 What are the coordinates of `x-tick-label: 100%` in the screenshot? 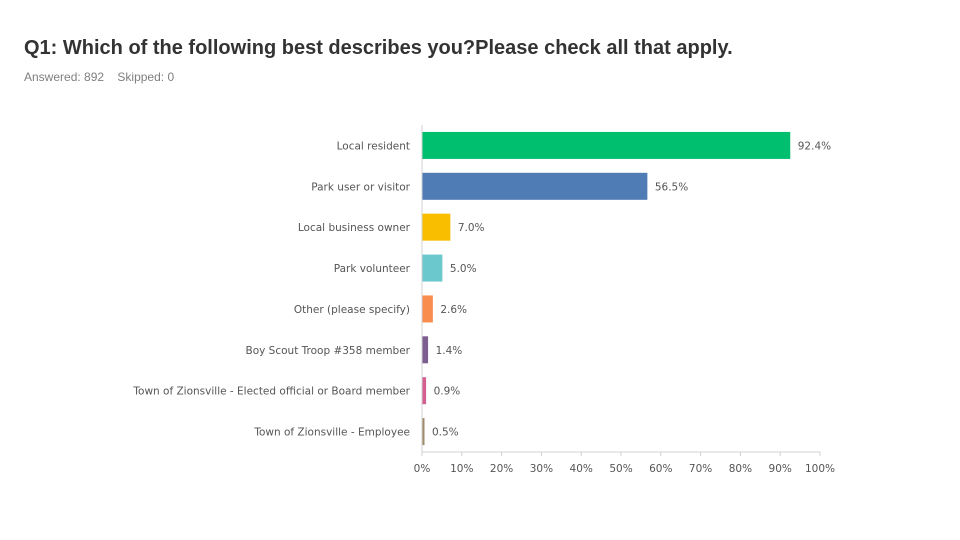 It's located at (820, 469).